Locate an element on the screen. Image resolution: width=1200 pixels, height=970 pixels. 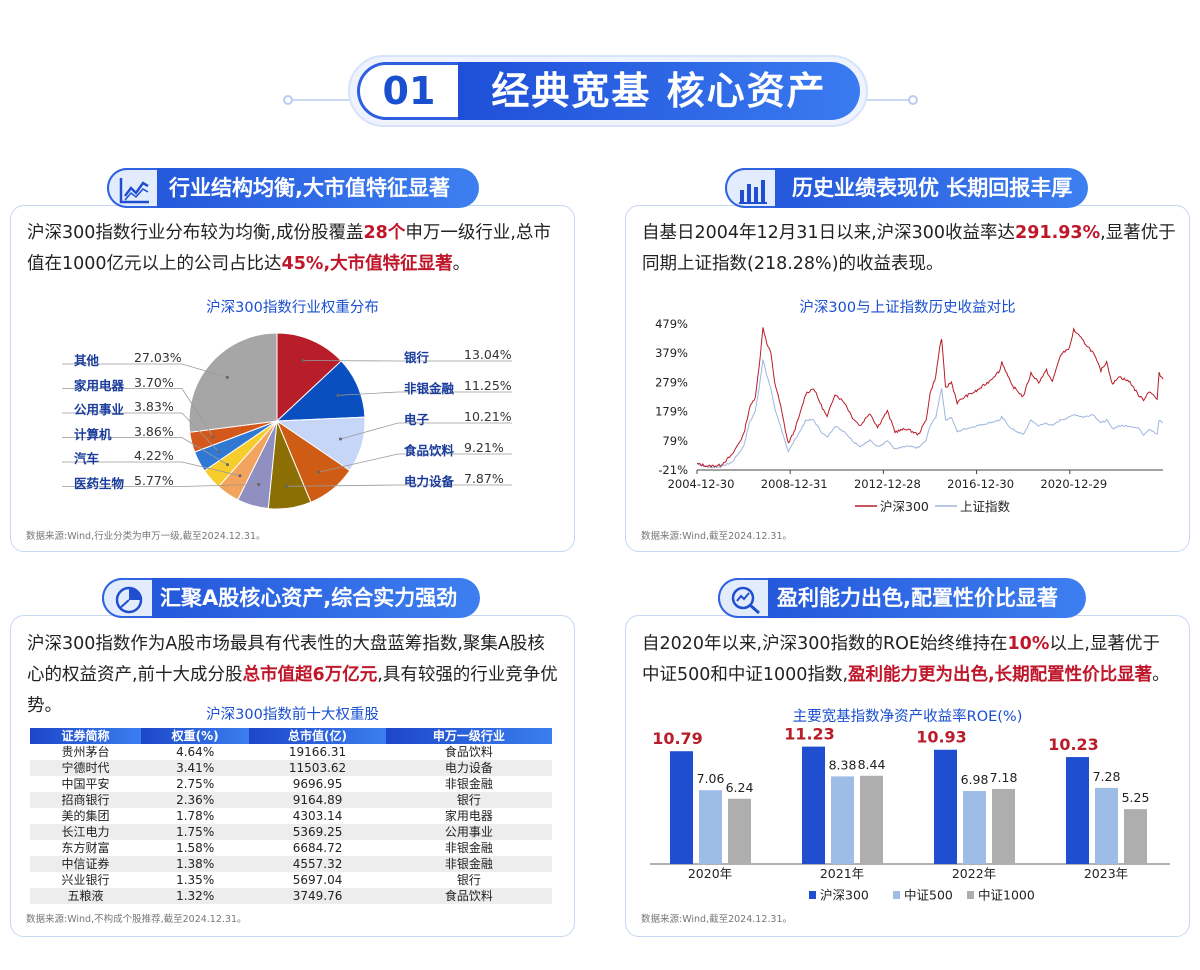
y-tick-label: 279% is located at coordinates (671, 382).